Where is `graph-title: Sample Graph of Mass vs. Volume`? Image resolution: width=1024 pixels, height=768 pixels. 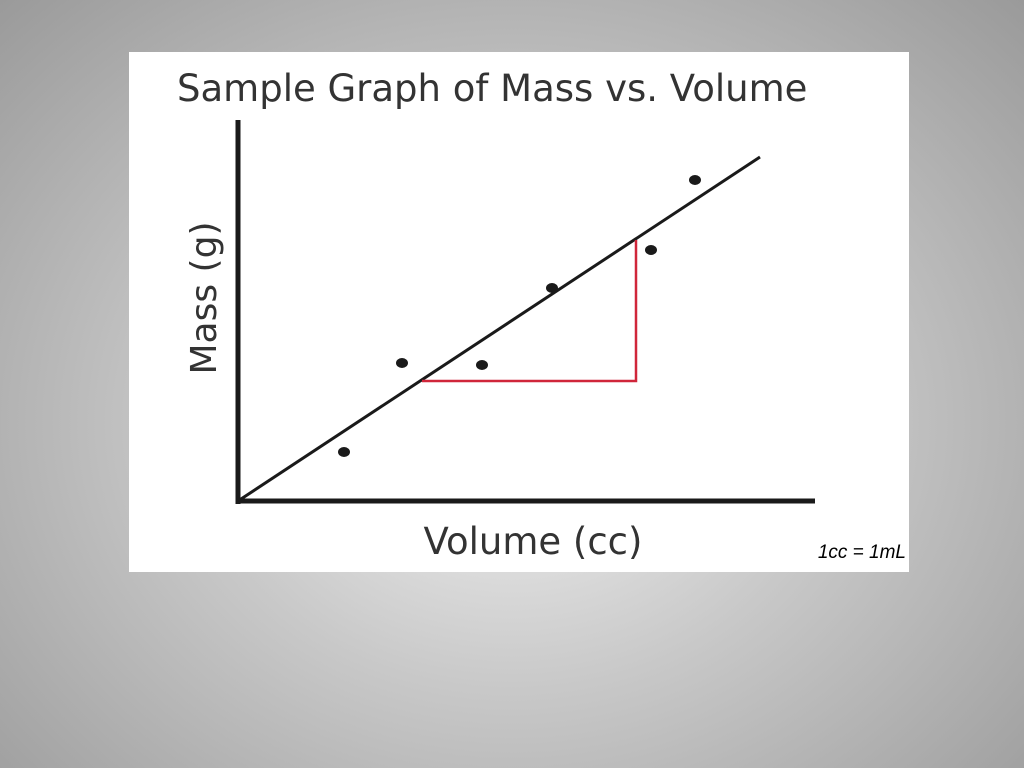
graph-title: Sample Graph of Mass vs. Volume is located at coordinates (492, 88).